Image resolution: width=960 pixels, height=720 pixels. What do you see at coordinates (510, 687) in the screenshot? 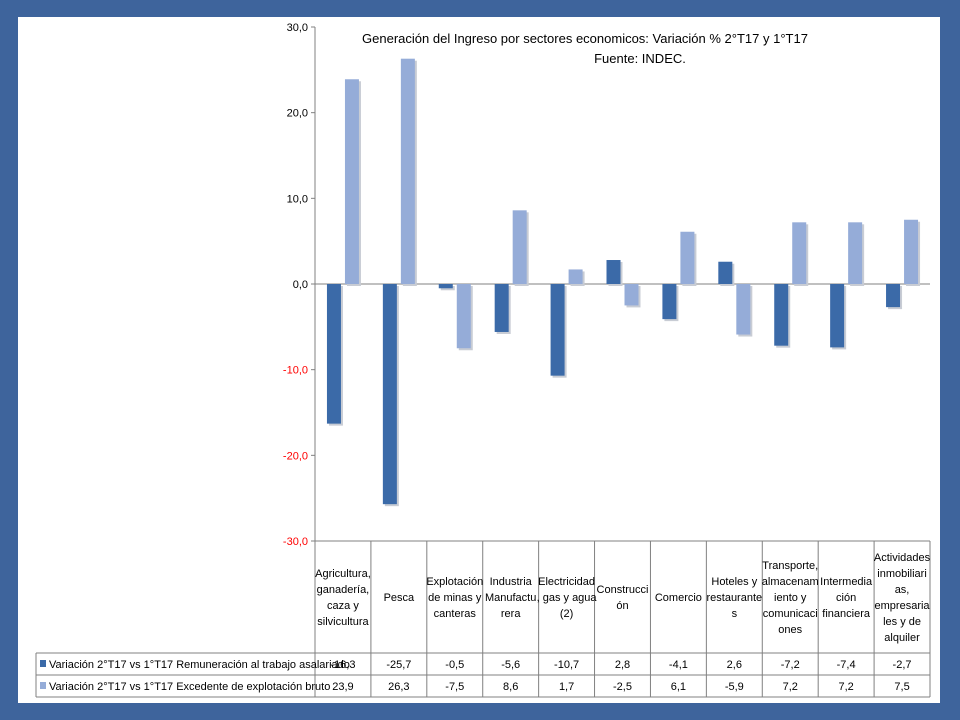
I see `data-value-label: 8,6` at bounding box center [510, 687].